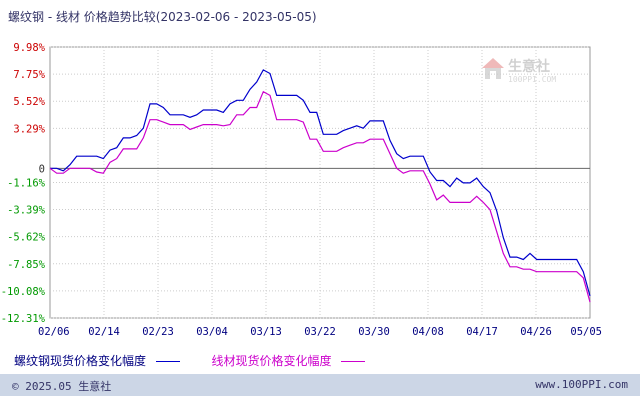 Image resolution: width=640 pixels, height=400 pixels. I want to click on y-tick-label: -3.39%, so click(26, 211).